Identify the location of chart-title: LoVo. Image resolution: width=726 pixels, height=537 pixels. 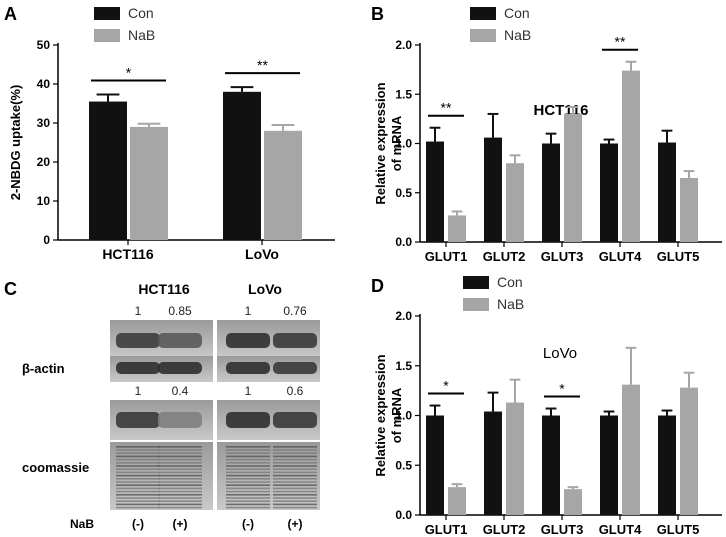
(560, 353).